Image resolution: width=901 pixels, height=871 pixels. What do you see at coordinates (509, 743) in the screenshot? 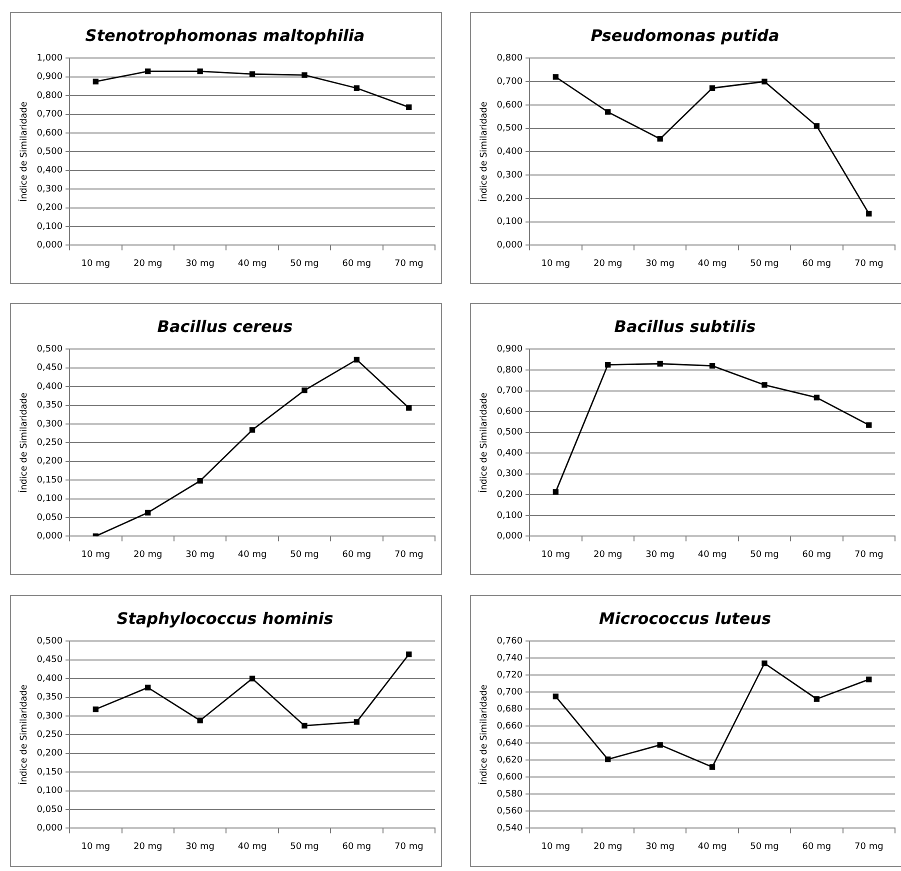
I see `y-tick-label: 0,640` at bounding box center [509, 743].